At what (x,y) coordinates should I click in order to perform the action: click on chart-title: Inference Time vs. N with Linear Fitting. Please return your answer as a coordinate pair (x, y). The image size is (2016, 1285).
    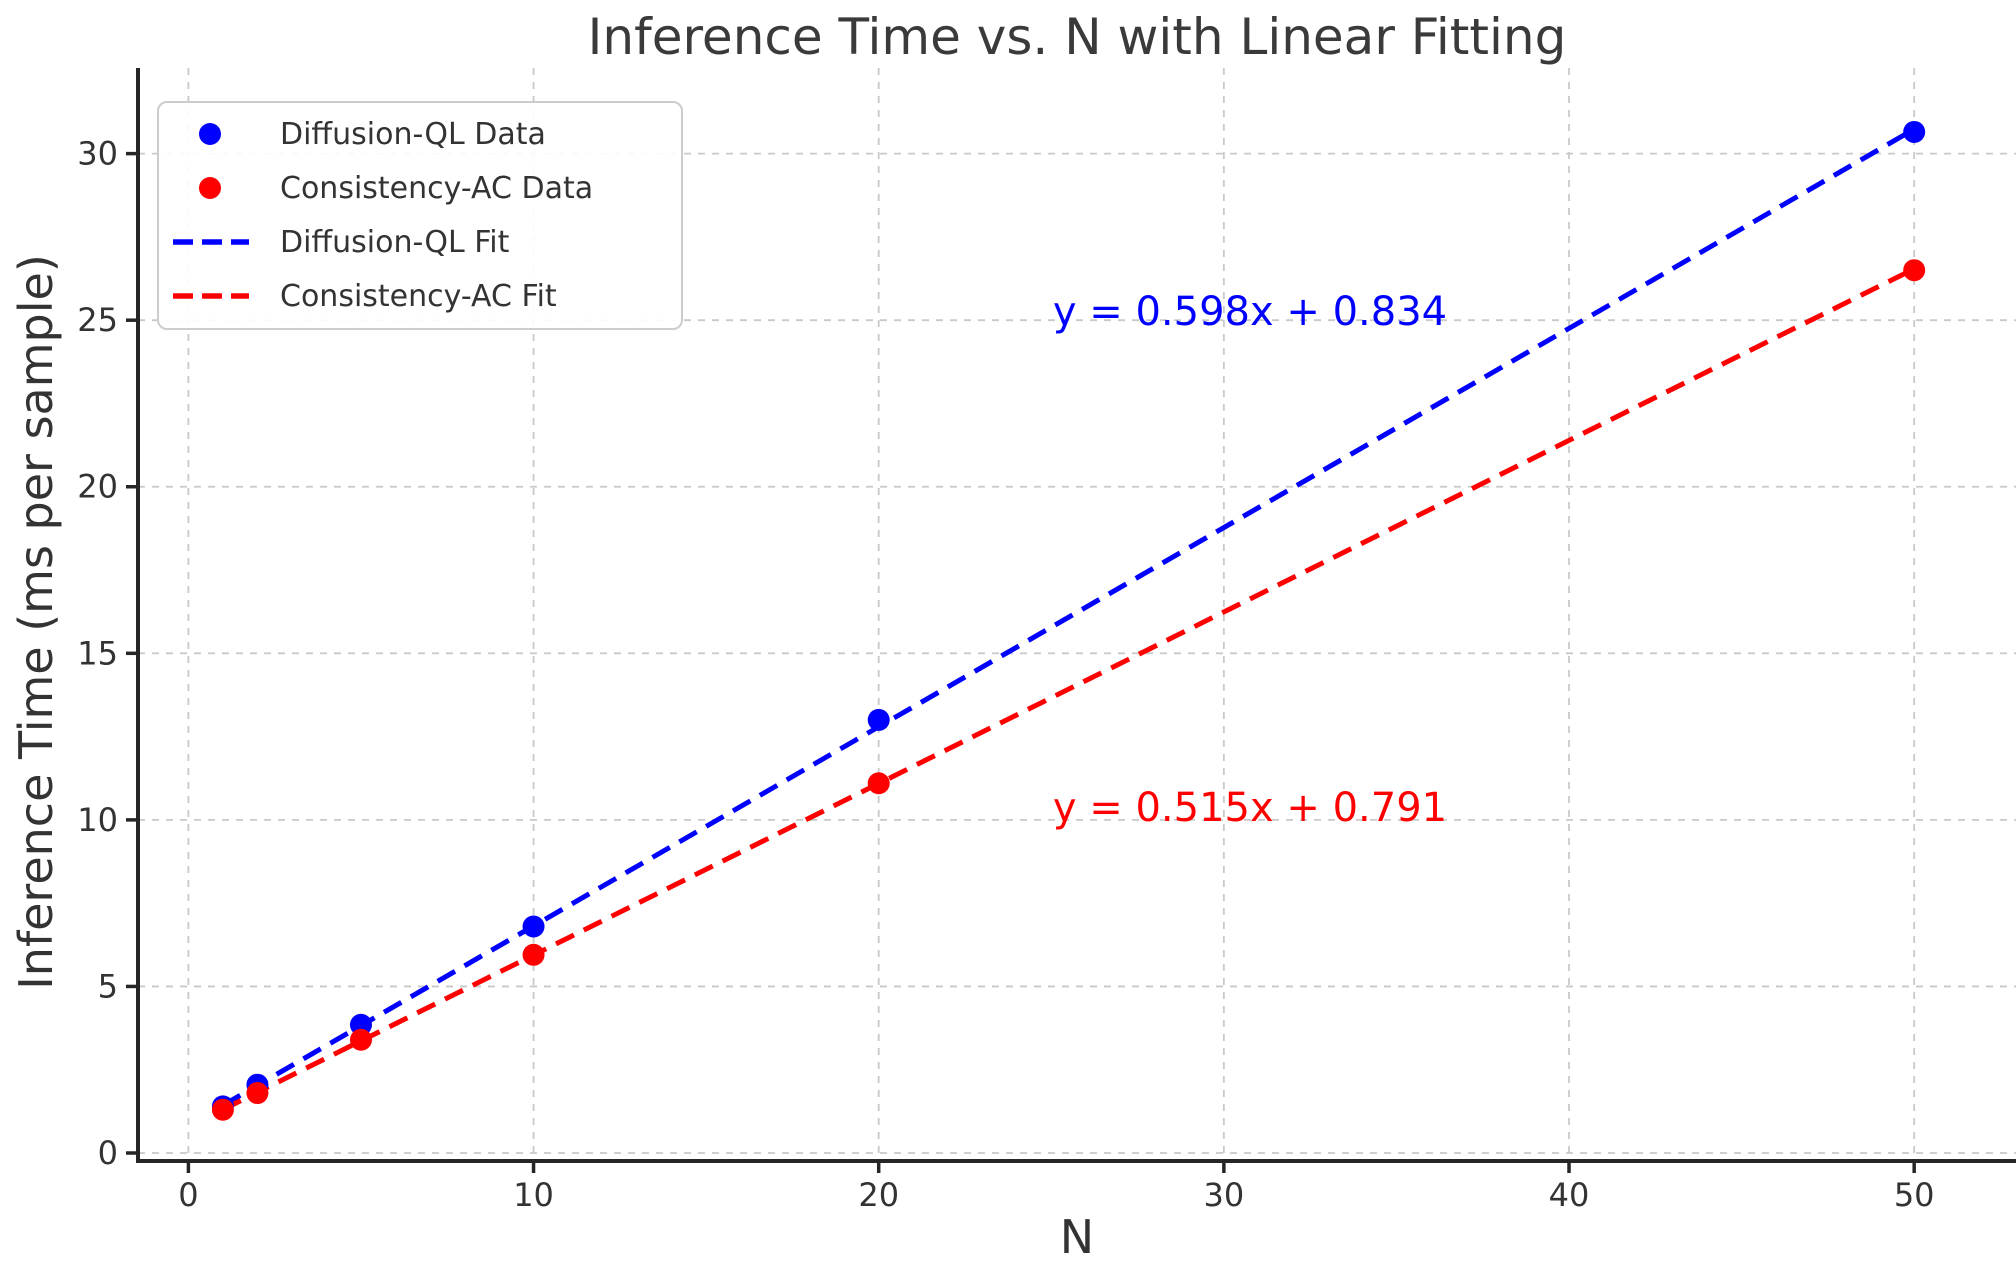
    Looking at the image, I should click on (1077, 37).